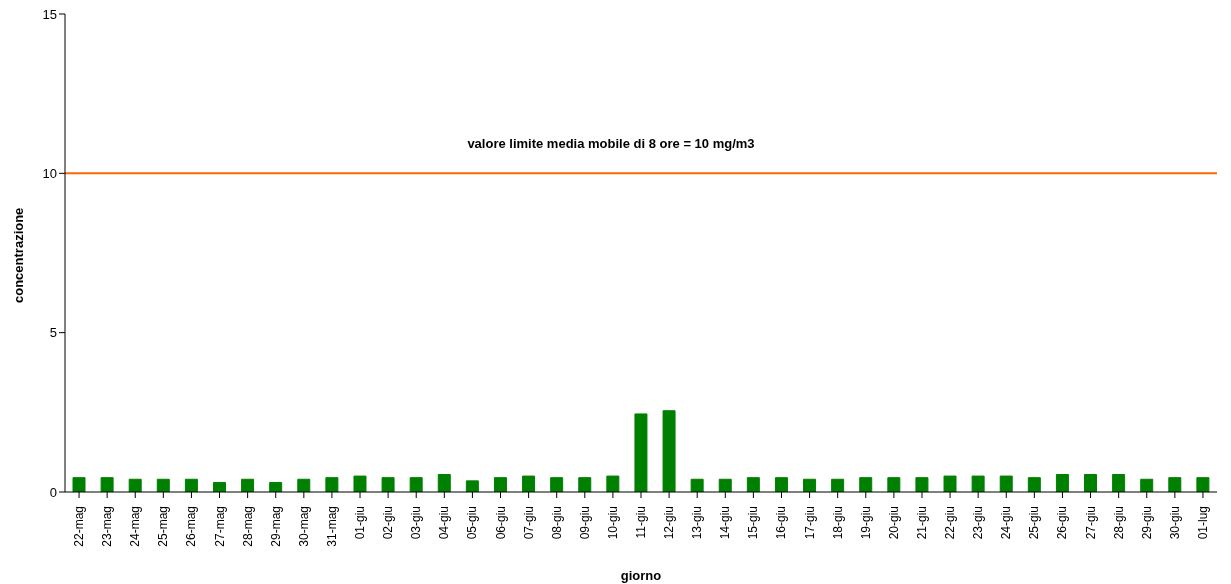 The width and height of the screenshot is (1231, 584). What do you see at coordinates (669, 523) in the screenshot?
I see `x-tick-label: 12-giu` at bounding box center [669, 523].